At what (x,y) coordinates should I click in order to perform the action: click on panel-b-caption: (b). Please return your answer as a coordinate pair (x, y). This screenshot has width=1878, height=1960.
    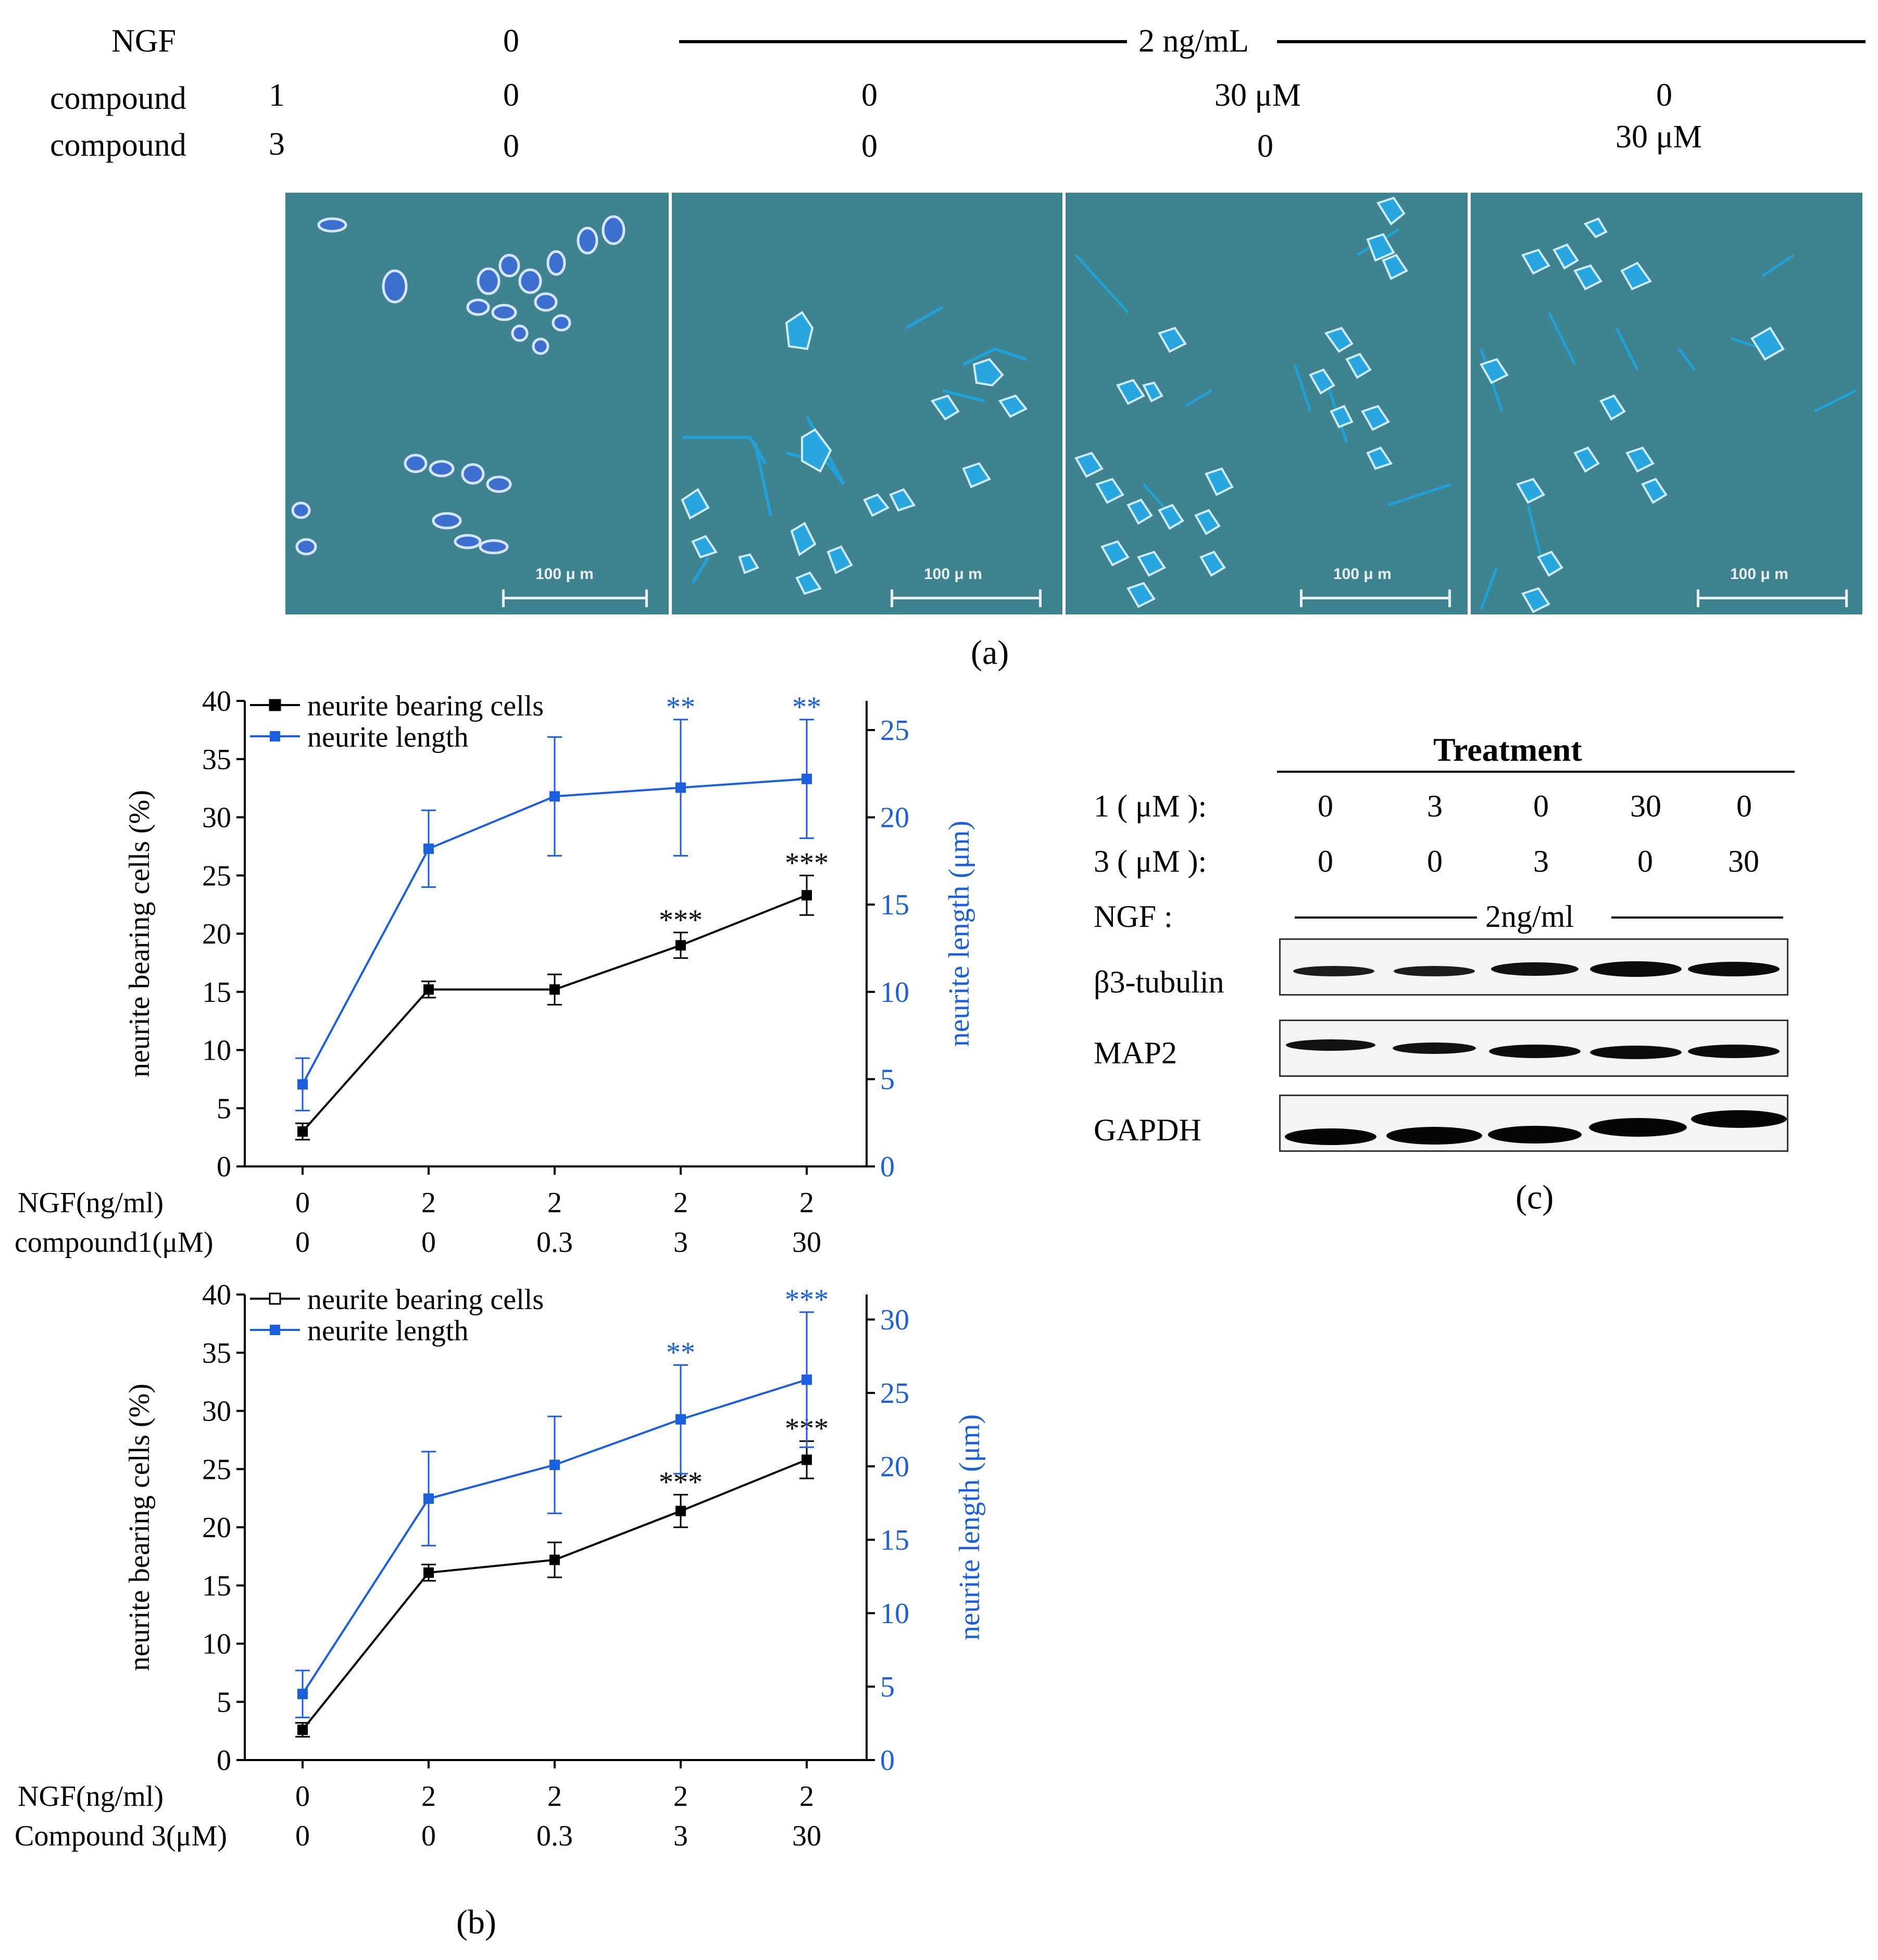
    Looking at the image, I should click on (476, 1922).